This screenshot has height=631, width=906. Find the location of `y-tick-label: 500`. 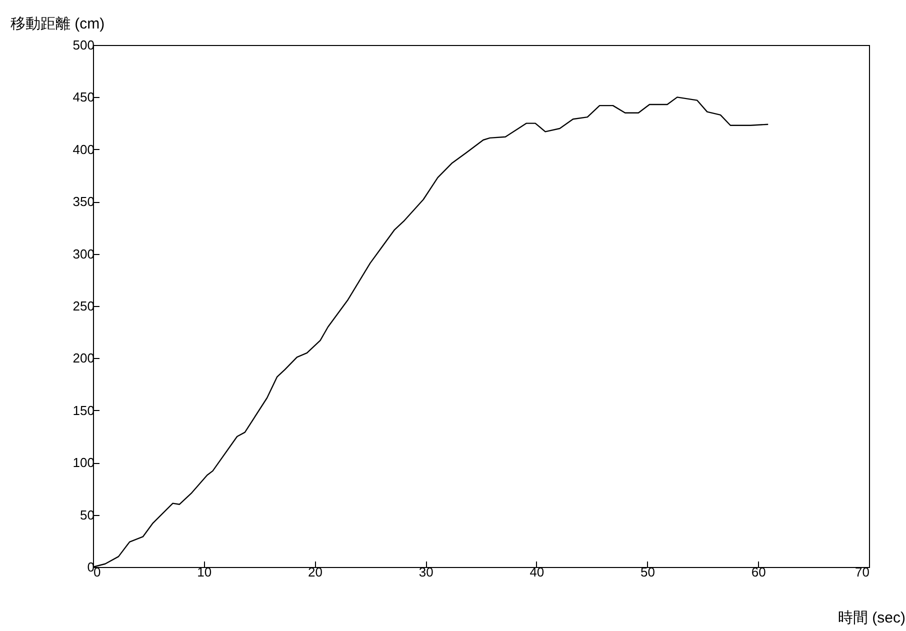

y-tick-label: 500 is located at coordinates (83, 45).